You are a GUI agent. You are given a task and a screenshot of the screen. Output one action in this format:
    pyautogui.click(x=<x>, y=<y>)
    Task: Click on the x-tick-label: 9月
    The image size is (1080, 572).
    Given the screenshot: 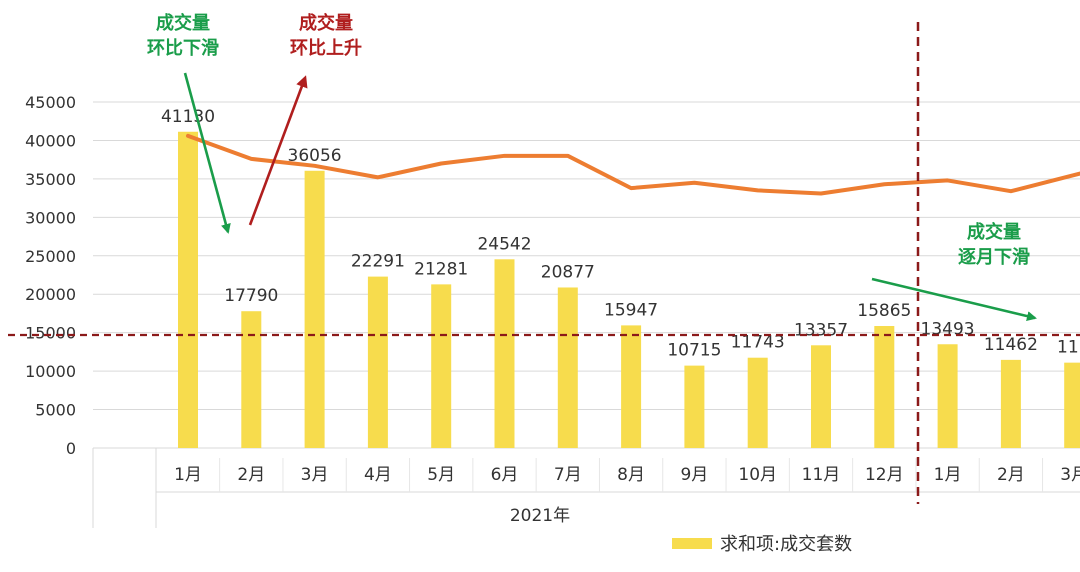 What is the action you would take?
    pyautogui.click(x=694, y=475)
    